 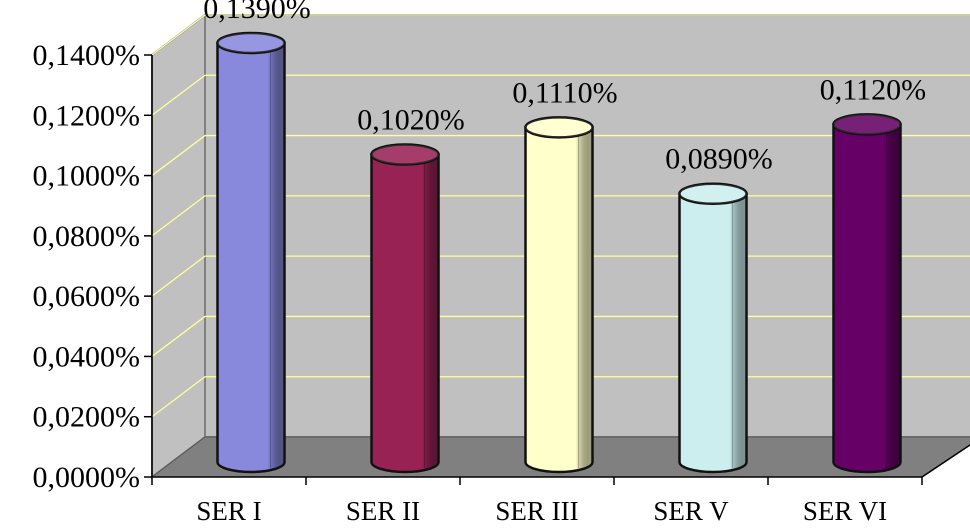 What do you see at coordinates (845, 511) in the screenshot?
I see `x-tick-label: SER VI` at bounding box center [845, 511].